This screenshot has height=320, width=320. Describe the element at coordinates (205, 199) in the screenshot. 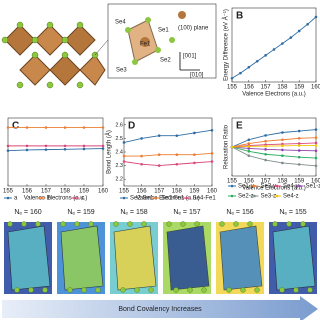

I see `legend-label: Se4-Fe1` at that location.